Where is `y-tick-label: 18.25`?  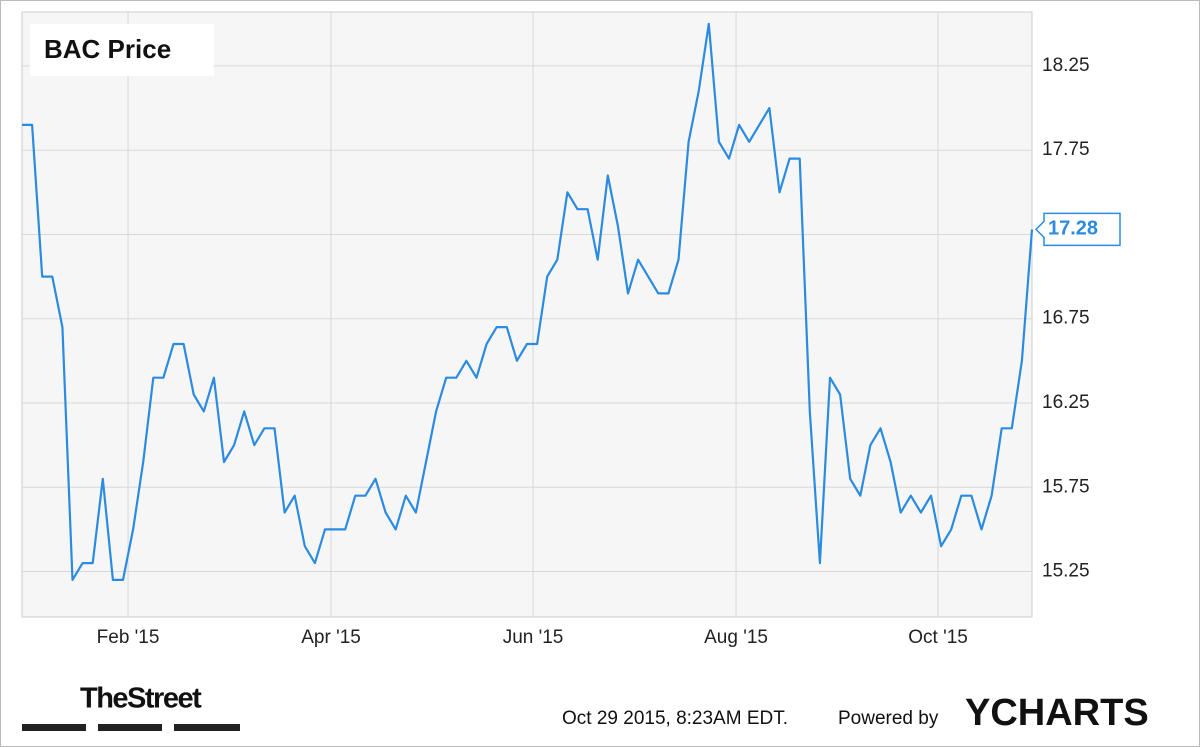
y-tick-label: 18.25 is located at coordinates (1066, 65).